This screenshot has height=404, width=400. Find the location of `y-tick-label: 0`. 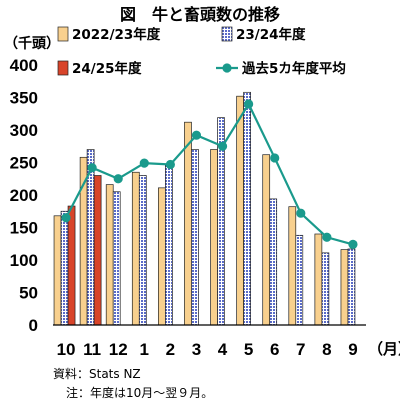

y-tick-label: 0 is located at coordinates (33, 325).